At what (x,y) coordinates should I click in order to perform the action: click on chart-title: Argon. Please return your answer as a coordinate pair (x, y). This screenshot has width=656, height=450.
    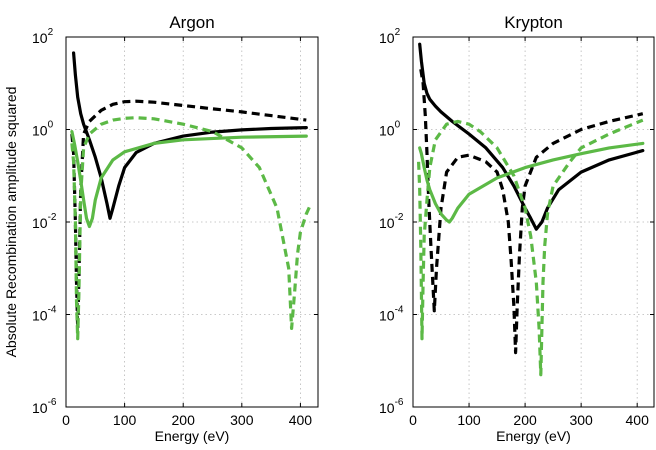
    Looking at the image, I should click on (191, 22).